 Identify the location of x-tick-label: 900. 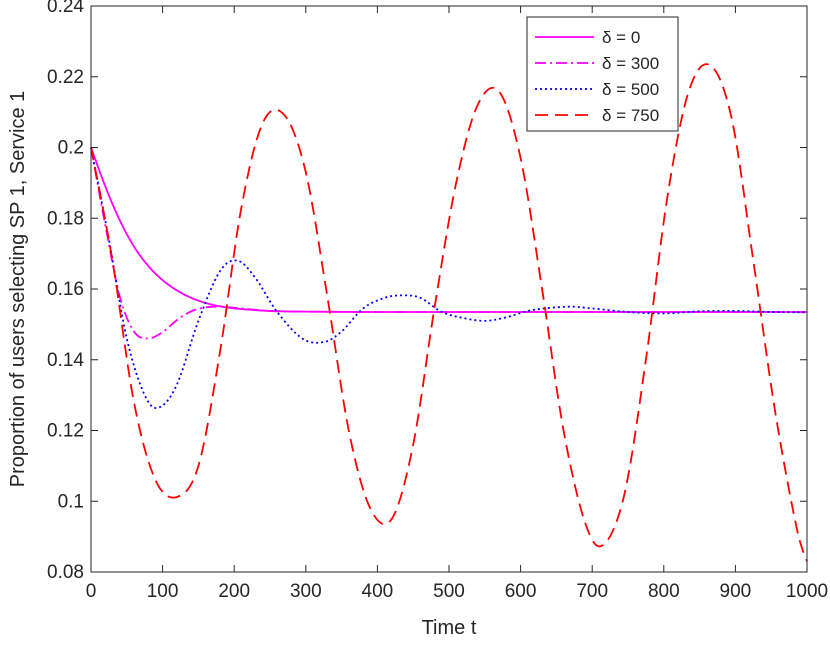
(736, 591).